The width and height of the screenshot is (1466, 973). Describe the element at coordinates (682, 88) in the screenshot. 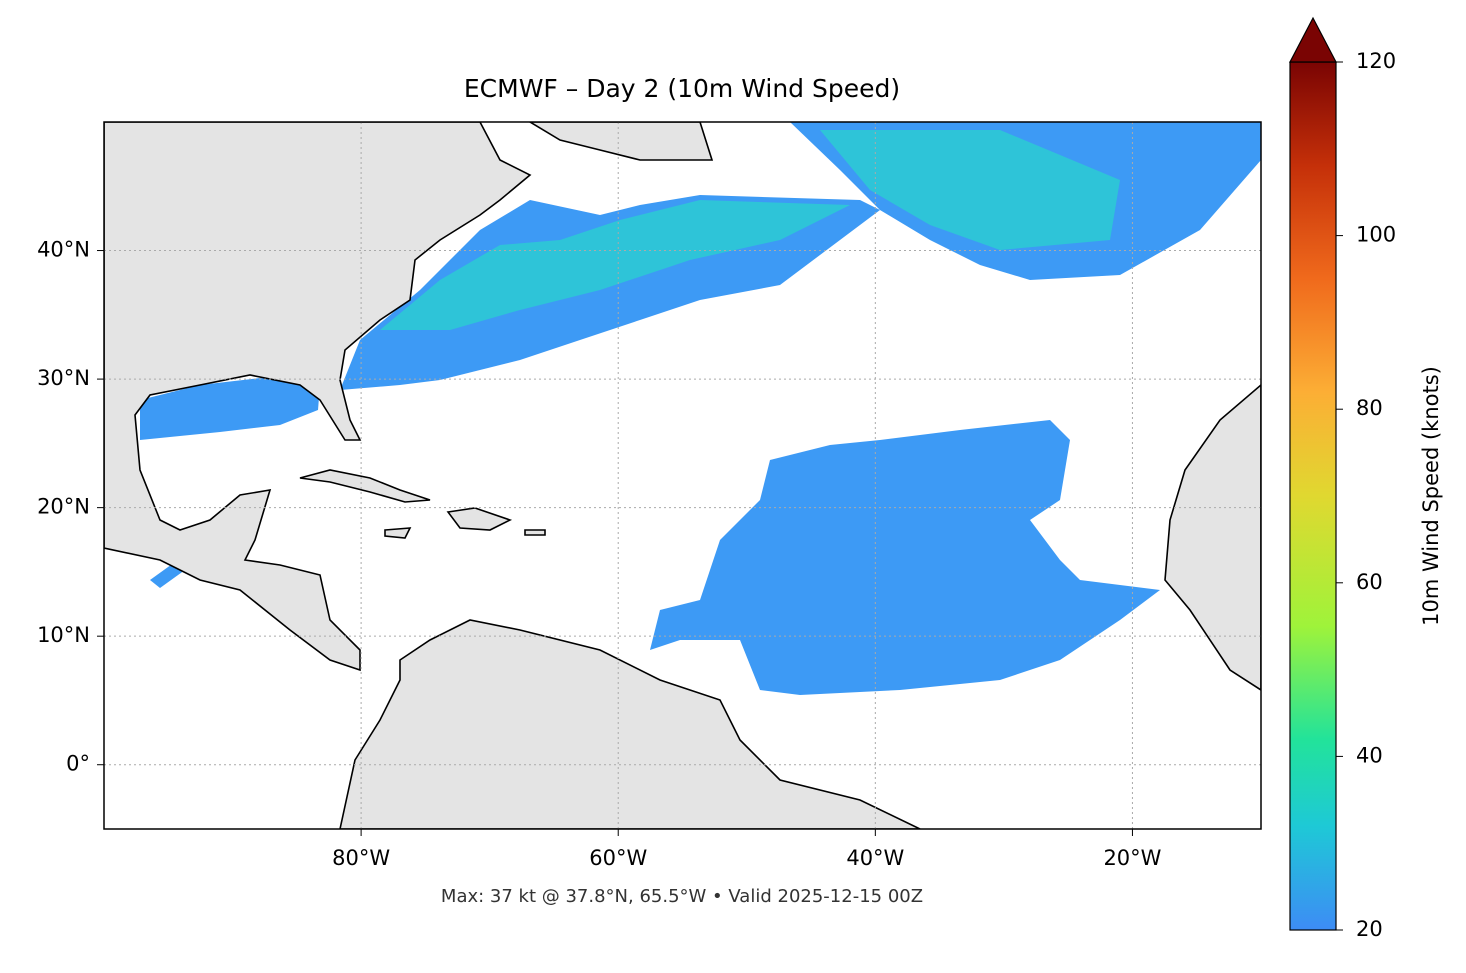

I see `chart-title: ECMWF – Day 2 (10m Wind Speed)` at that location.